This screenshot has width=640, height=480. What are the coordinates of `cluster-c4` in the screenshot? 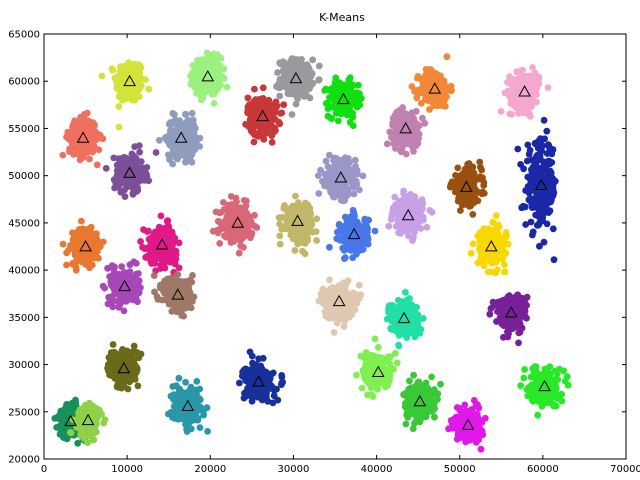 It's located at (343, 102).